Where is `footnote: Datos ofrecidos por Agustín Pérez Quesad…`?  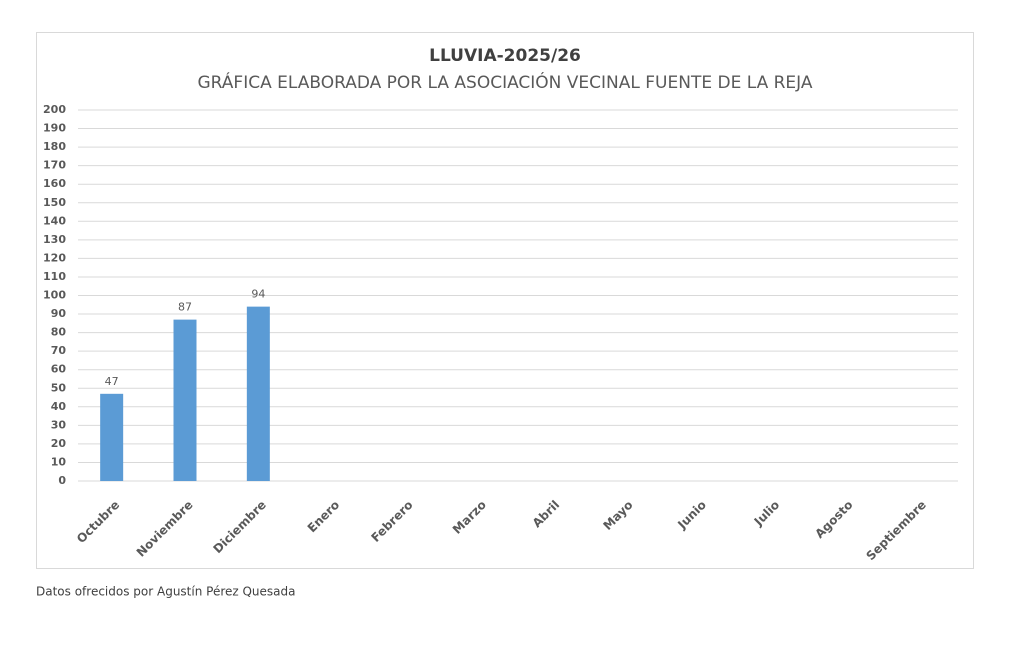
footnote: Datos ofrecidos por Agustín Pérez Quesad… is located at coordinates (166, 592).